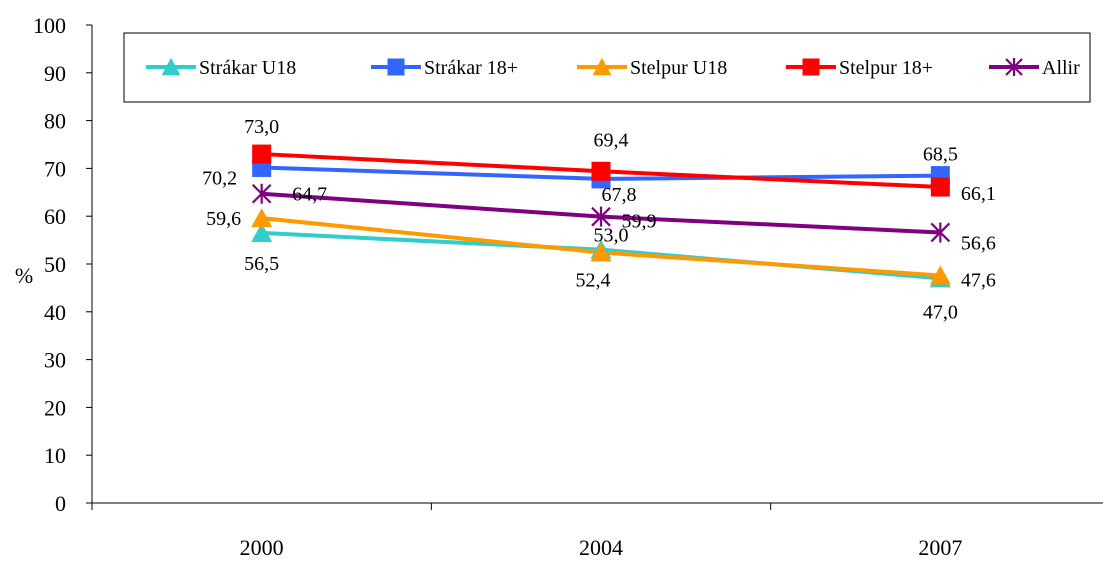  What do you see at coordinates (55, 73) in the screenshot?
I see `y-tick-label: 90` at bounding box center [55, 73].